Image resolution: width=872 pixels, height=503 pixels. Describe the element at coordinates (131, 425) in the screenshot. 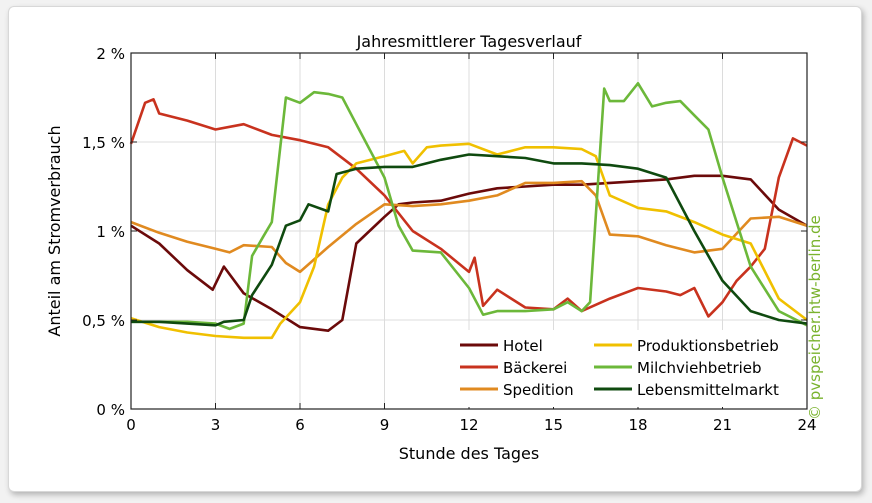

I see `x-tick-label: 0` at that location.